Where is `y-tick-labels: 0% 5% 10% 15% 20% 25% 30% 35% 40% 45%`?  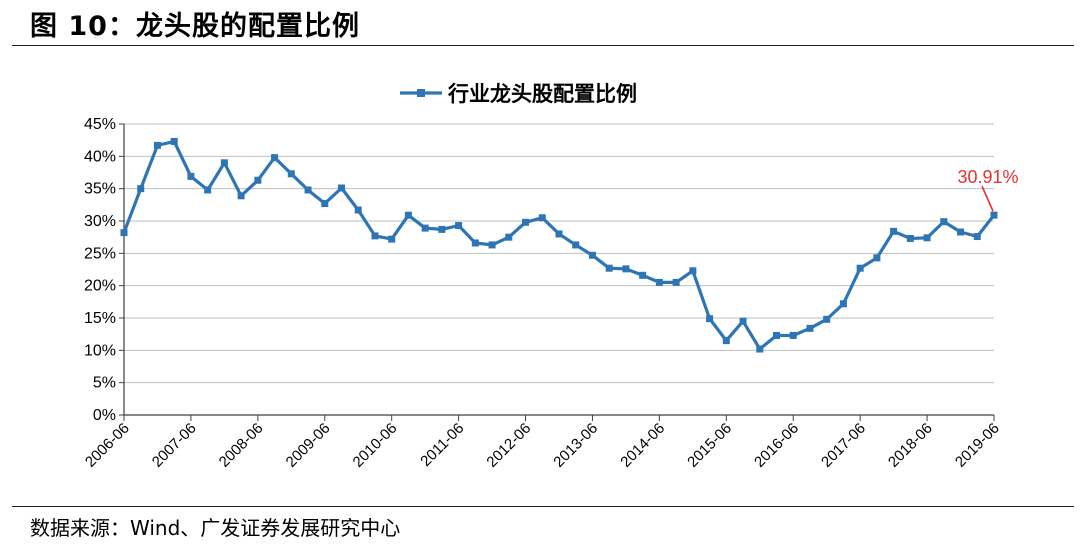 y-tick-labels: 0% 5% 10% 15% 20% 25% 30% 35% 40% 45% is located at coordinates (100, 270).